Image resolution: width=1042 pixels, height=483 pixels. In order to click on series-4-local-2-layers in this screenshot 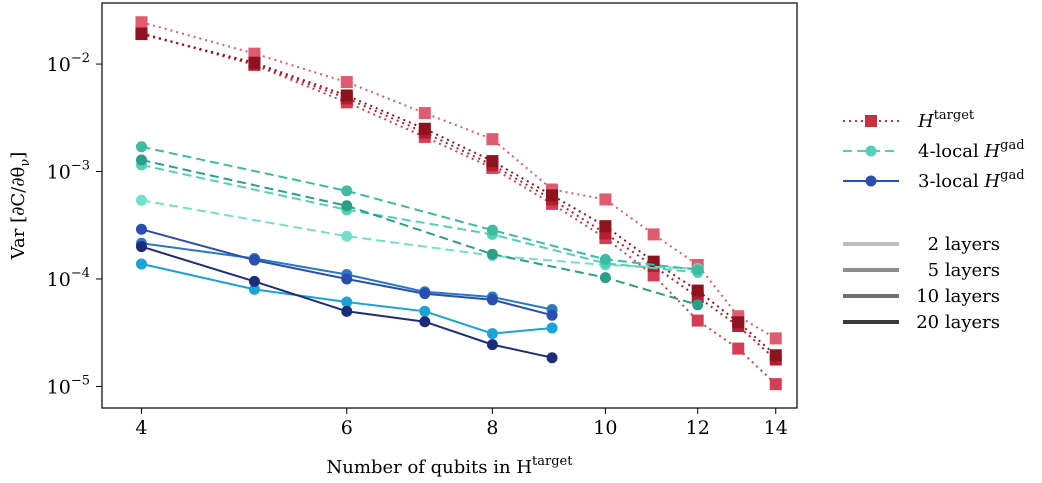, I will do `click(419, 234)`.